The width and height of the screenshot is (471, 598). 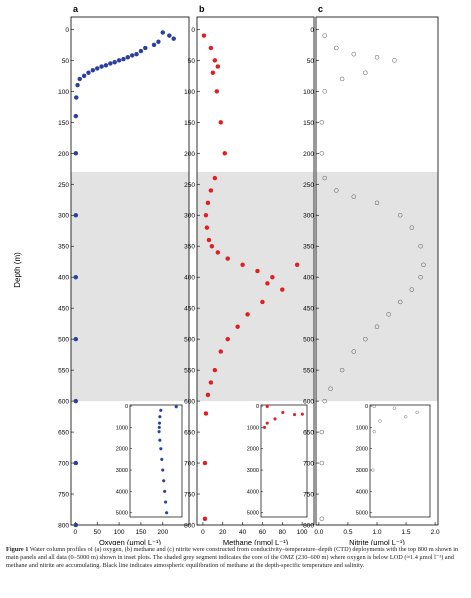 What do you see at coordinates (189, 278) in the screenshot?
I see `y-tick-label: 400` at bounding box center [189, 278].